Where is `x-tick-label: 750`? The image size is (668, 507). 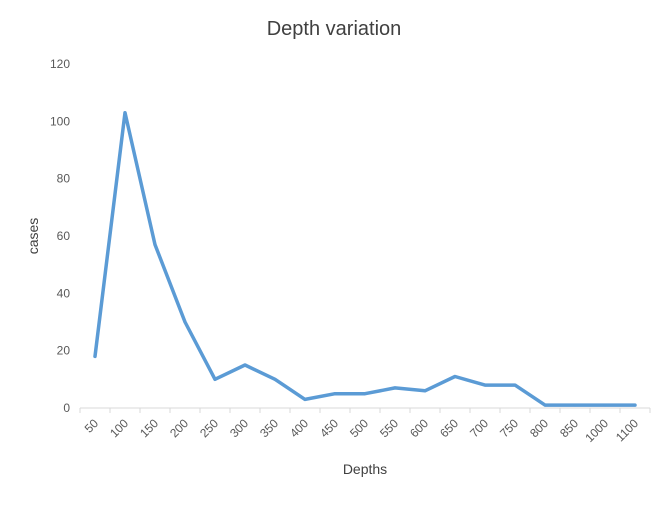
x-tick-label: 750 is located at coordinates (509, 428).